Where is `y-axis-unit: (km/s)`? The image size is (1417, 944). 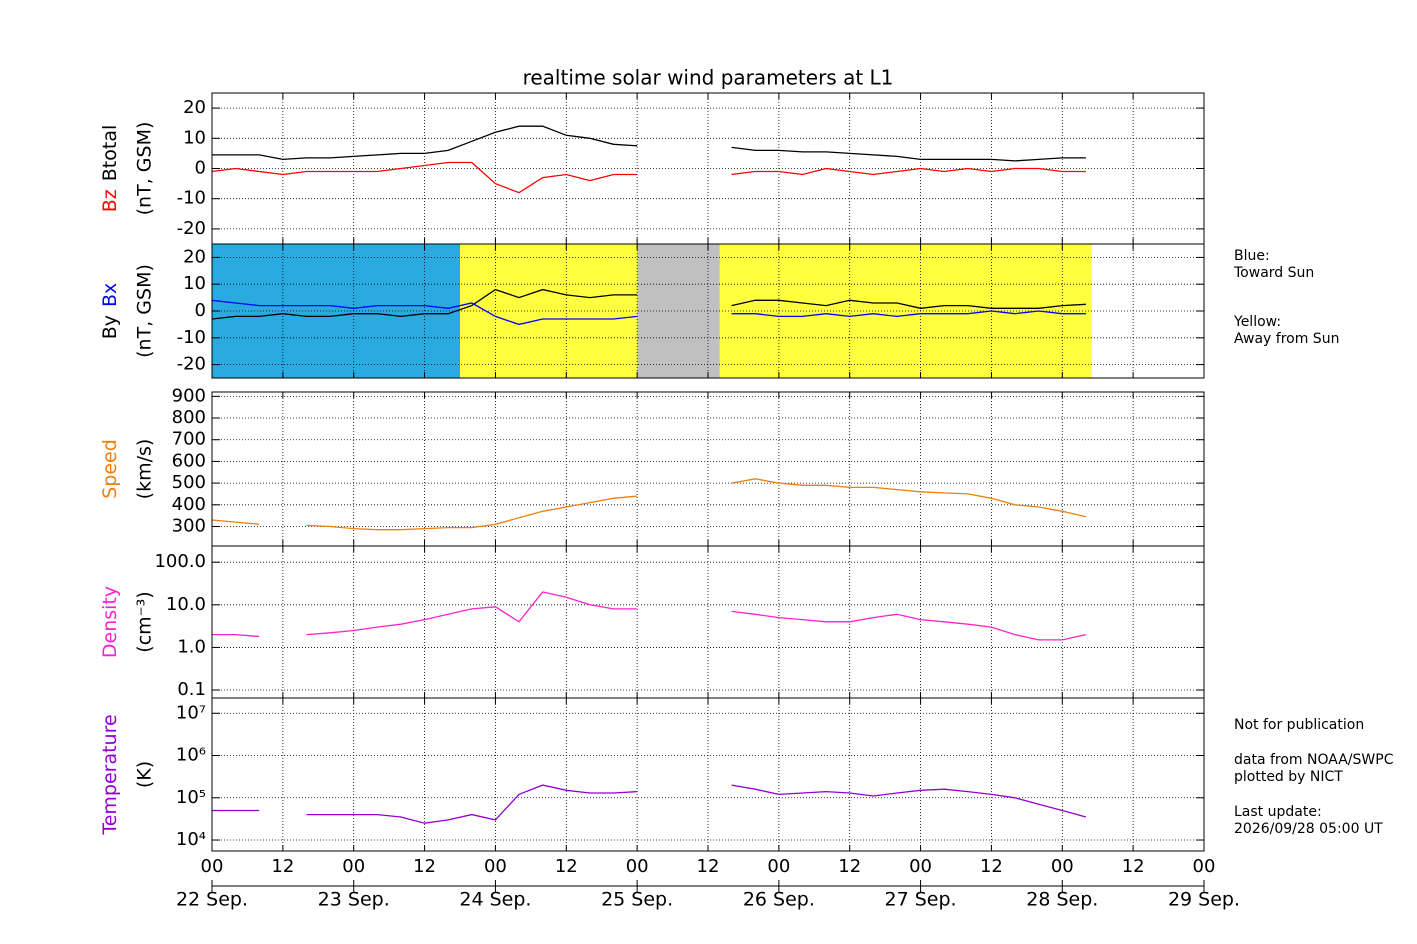
y-axis-unit: (km/s) is located at coordinates (145, 469).